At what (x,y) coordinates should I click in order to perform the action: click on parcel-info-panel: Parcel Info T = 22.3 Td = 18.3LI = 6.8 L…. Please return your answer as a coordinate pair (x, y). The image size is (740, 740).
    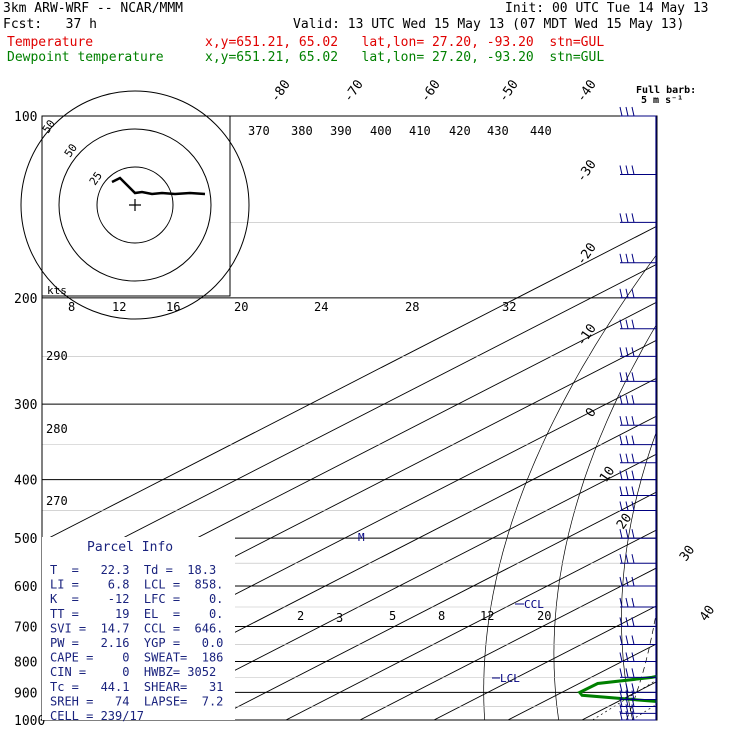
    Looking at the image, I should click on (138, 630).